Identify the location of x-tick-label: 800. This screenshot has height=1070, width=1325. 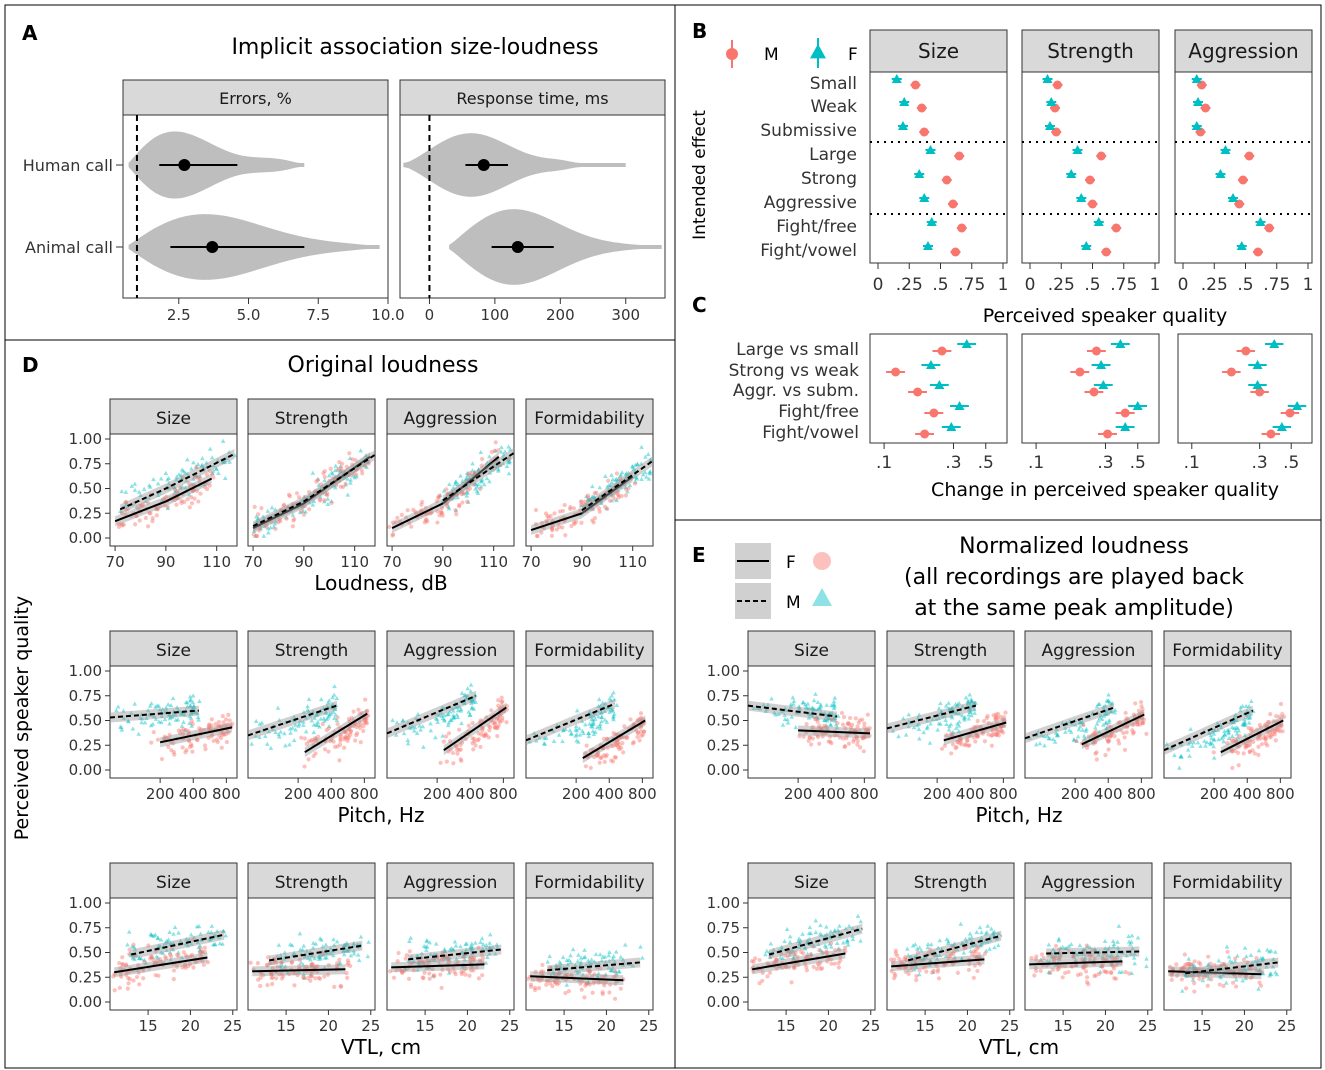
(364, 794).